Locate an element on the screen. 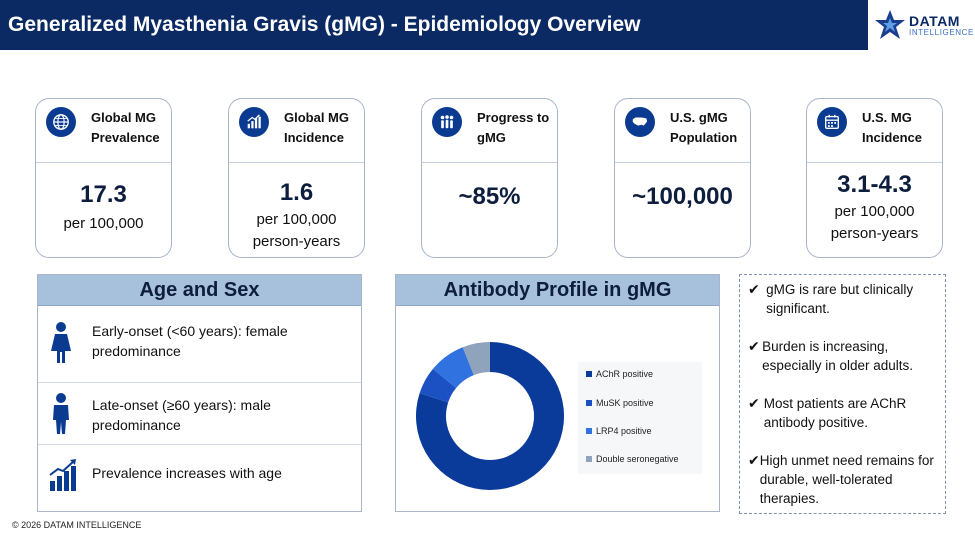  card-progress-gmg: Progress to gMG ~85% is located at coordinates (489, 178).